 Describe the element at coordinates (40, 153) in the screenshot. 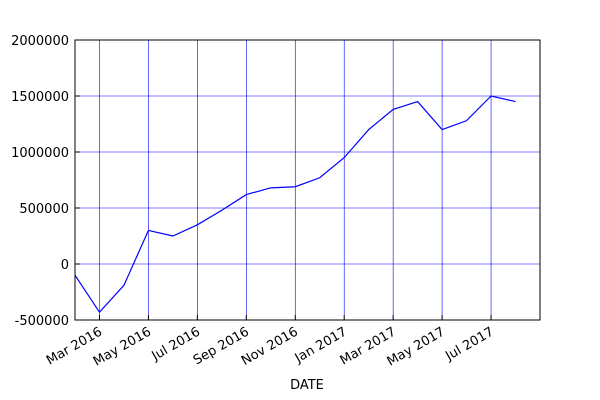

I see `y-tick-label: 1000000` at that location.